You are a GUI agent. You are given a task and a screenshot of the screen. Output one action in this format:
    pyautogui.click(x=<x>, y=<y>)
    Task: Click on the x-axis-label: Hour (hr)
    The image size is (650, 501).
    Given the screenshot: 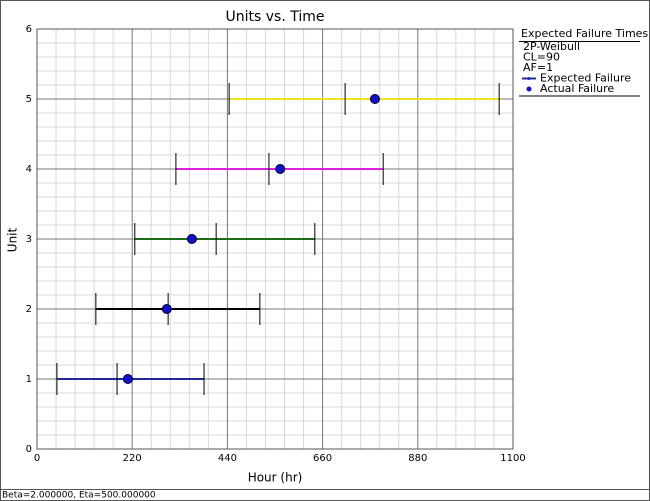 What is the action you would take?
    pyautogui.click(x=275, y=478)
    